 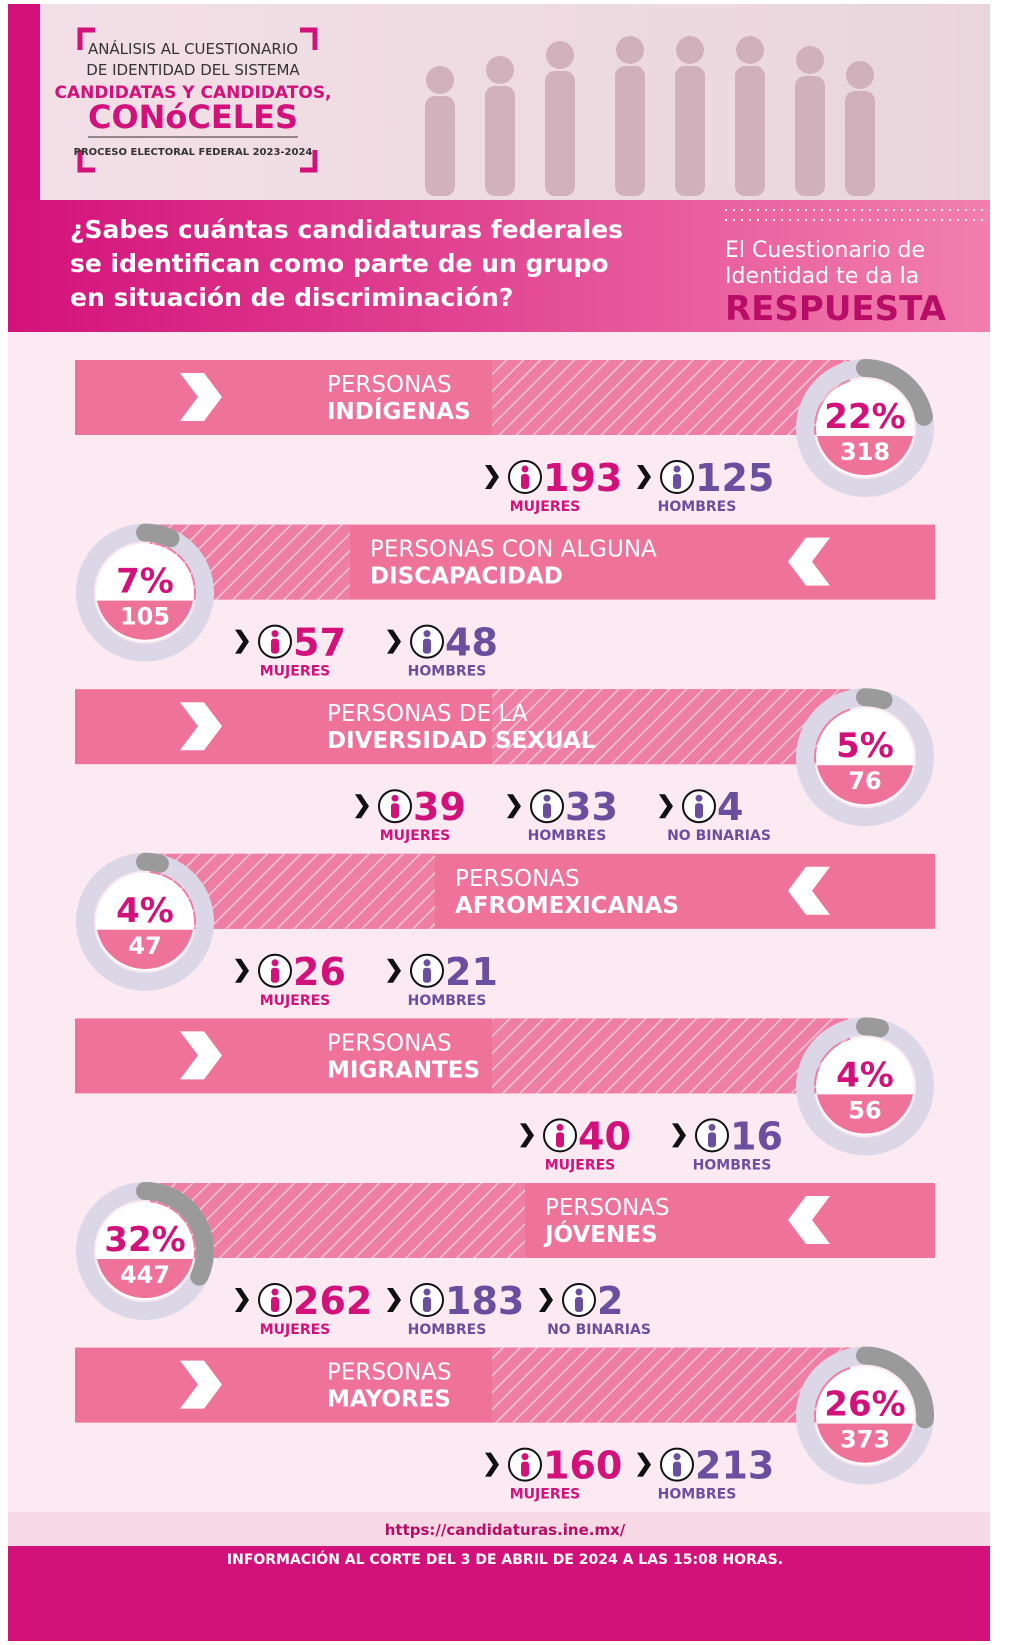 What do you see at coordinates (144, 1240) in the screenshot?
I see `percent-label: 32%` at bounding box center [144, 1240].